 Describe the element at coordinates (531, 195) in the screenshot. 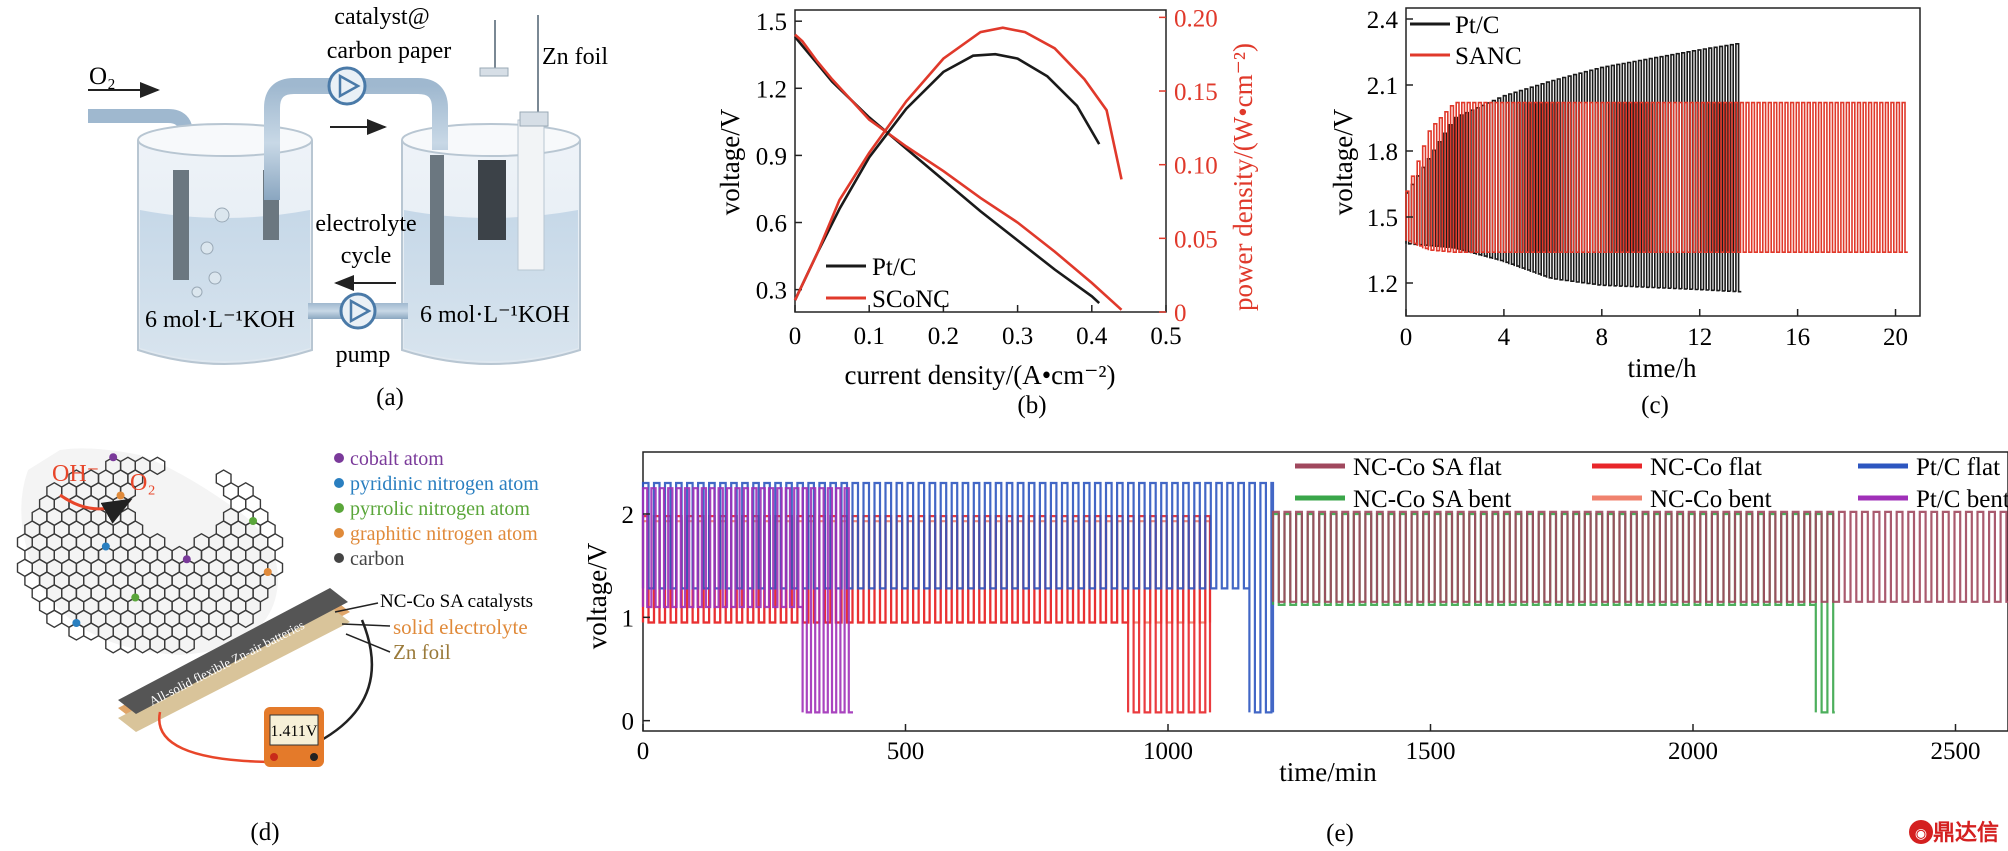

I see `zn-foil-plate` at that location.